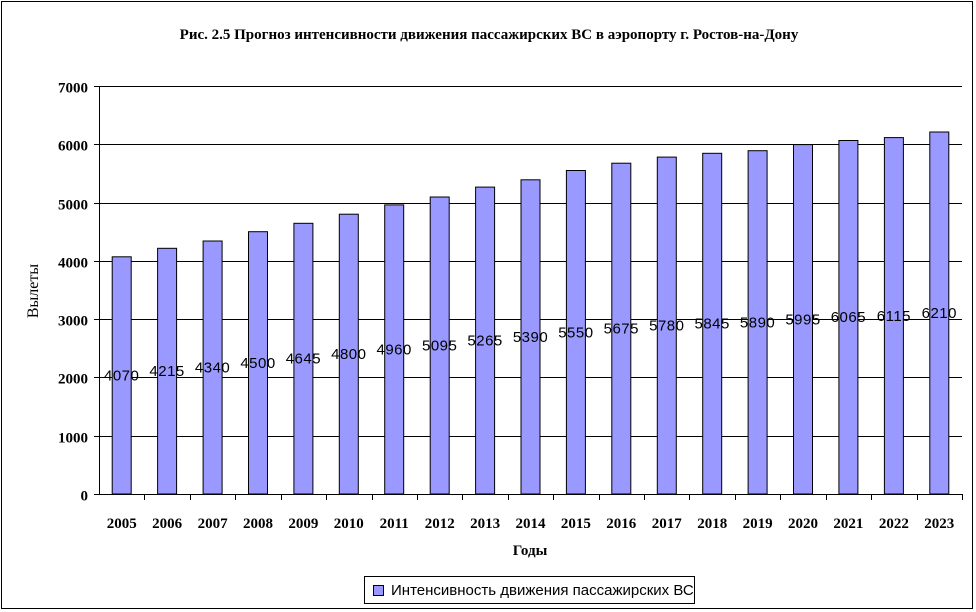  Describe the element at coordinates (213, 524) in the screenshot. I see `x-tick-label: 2007` at that location.